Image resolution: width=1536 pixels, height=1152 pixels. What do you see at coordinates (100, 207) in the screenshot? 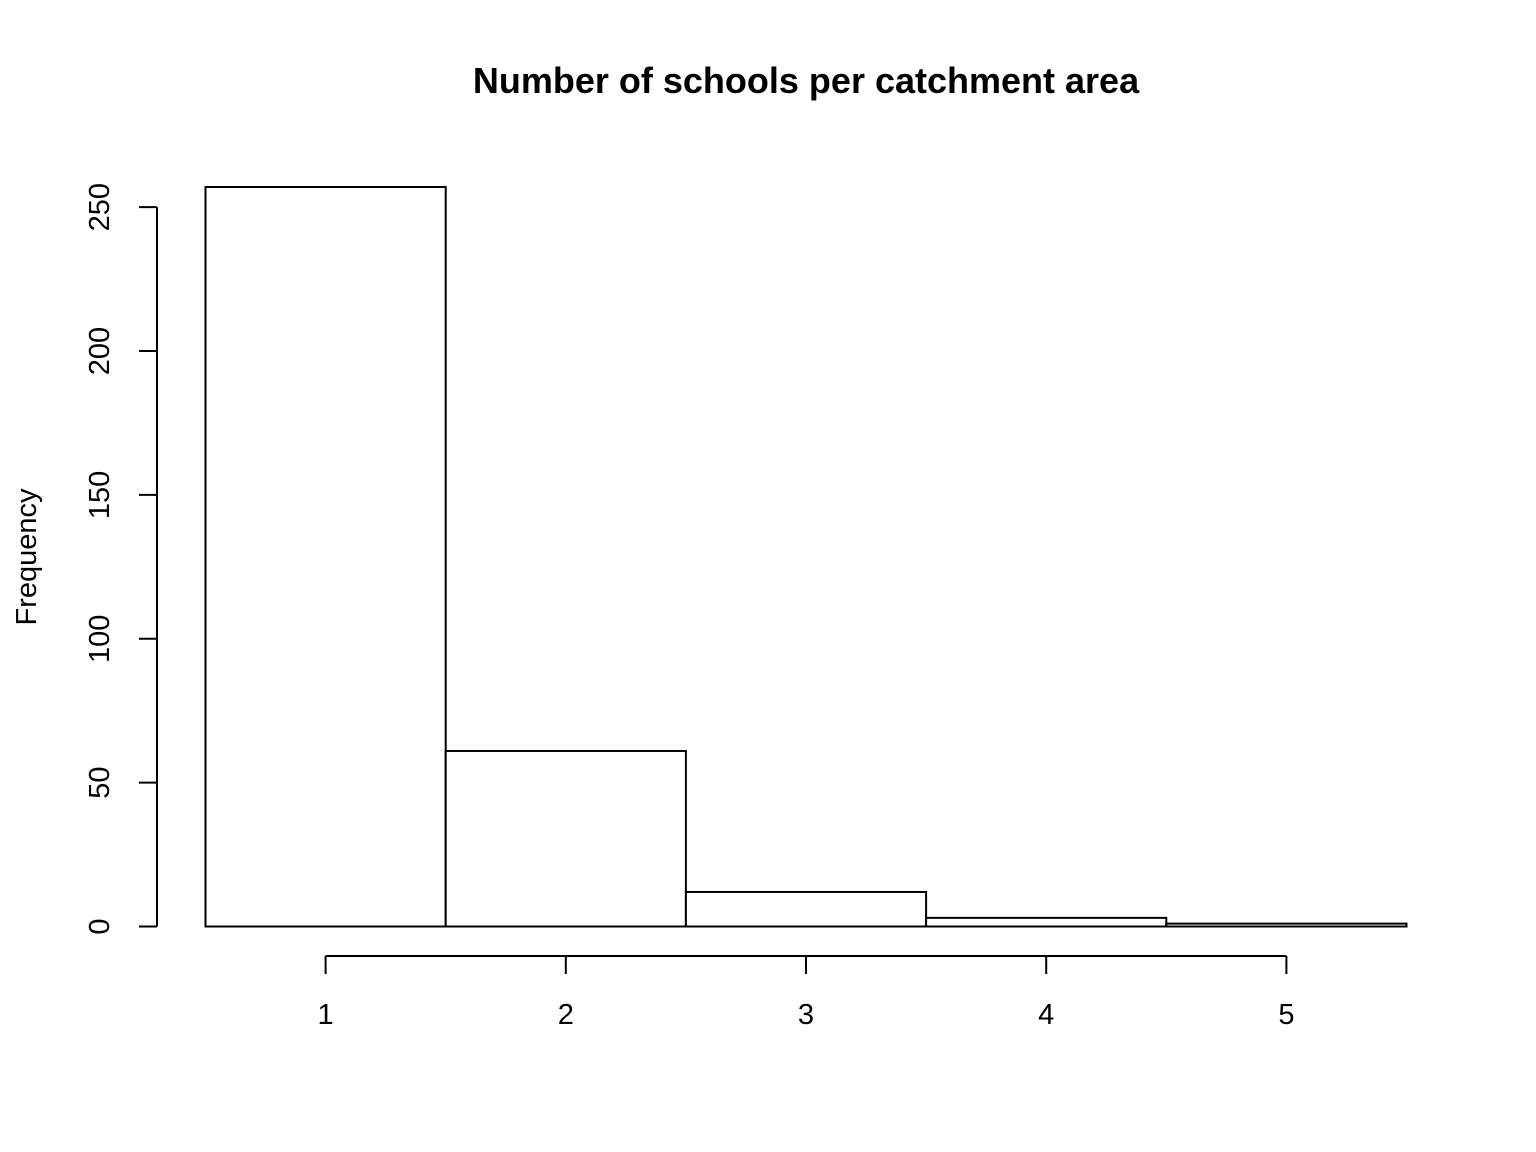
I see `y-tick-label-250: 250` at bounding box center [100, 207].